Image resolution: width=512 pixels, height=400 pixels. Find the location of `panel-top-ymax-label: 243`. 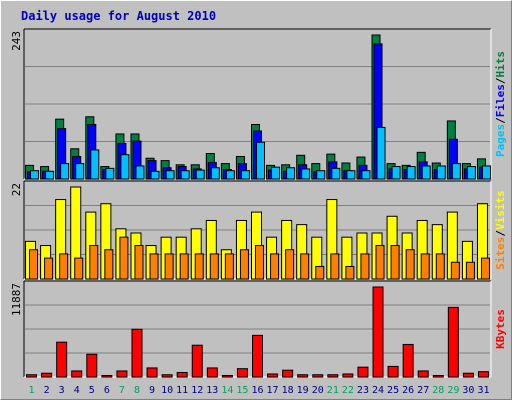

panel-top-ymax-label: 243 is located at coordinates (16, 41).